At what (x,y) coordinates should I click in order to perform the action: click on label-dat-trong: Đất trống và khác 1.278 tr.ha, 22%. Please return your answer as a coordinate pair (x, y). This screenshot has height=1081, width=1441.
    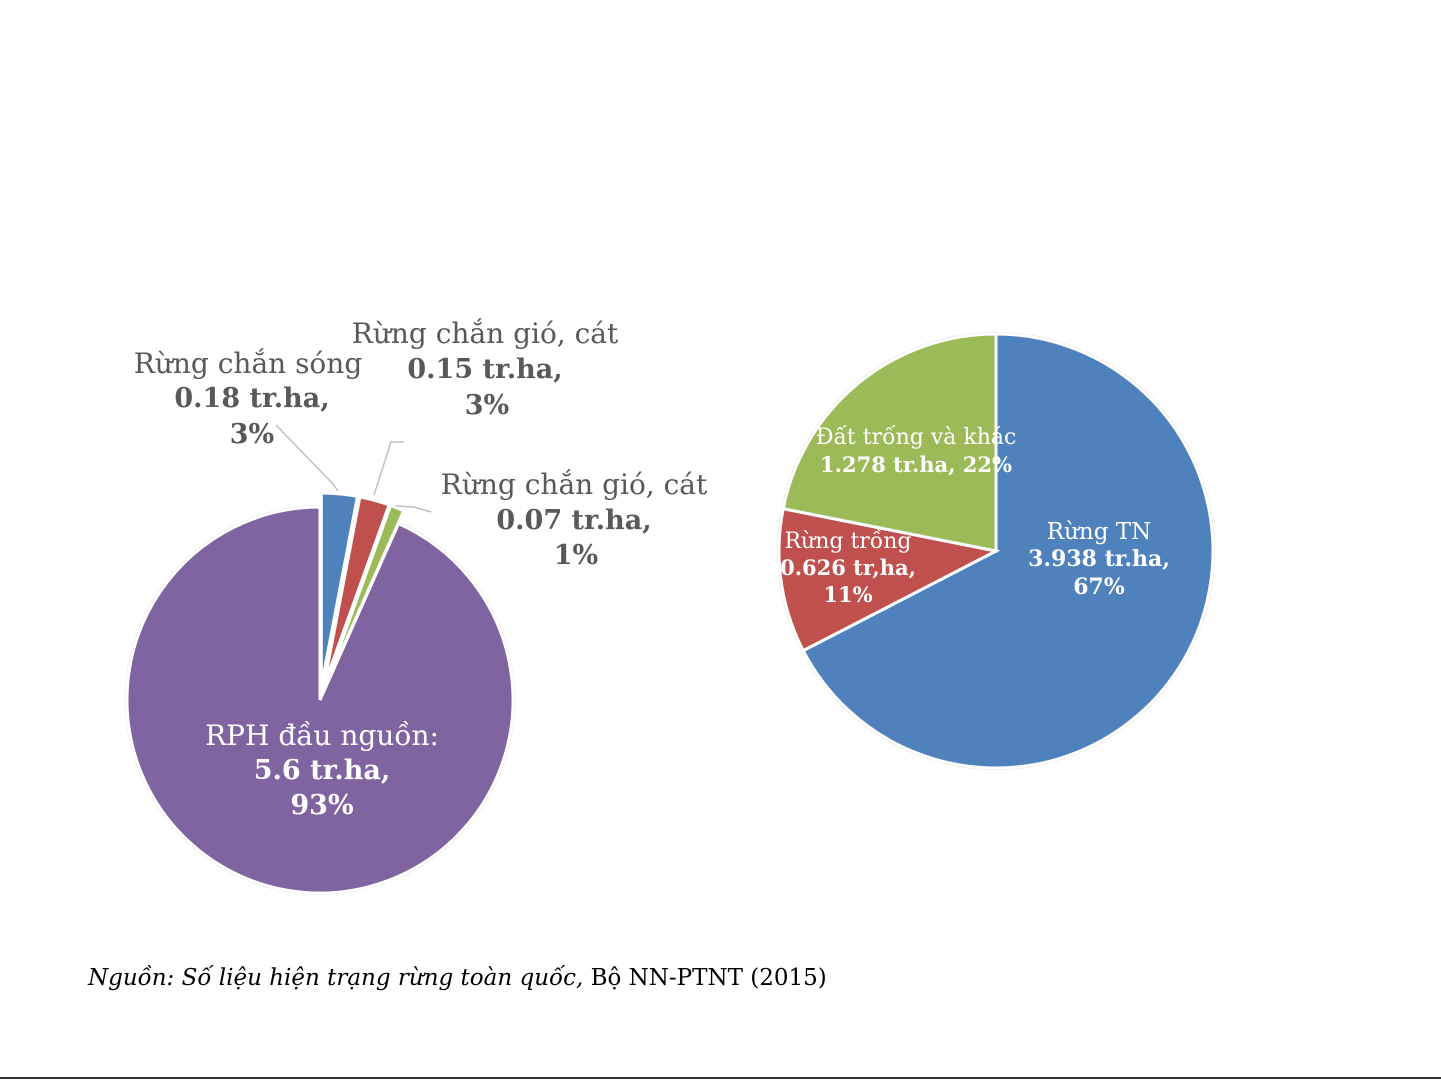
    Looking at the image, I should click on (916, 450).